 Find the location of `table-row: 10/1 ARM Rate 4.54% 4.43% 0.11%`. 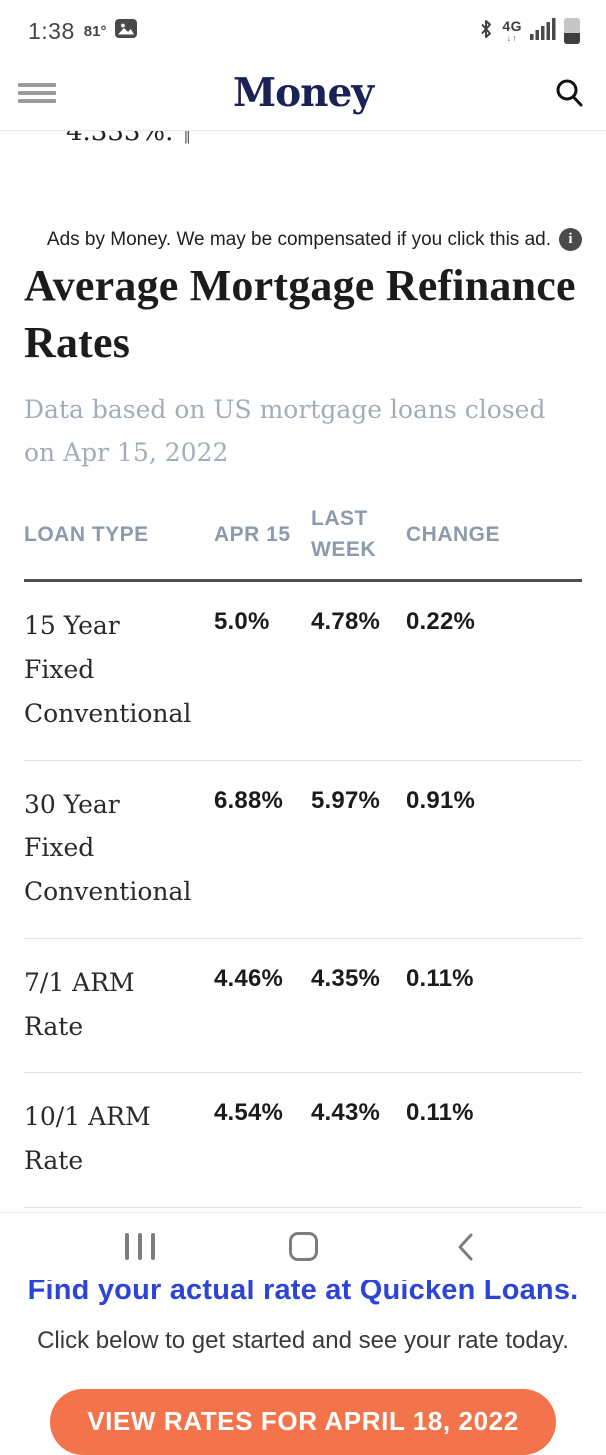

table-row: 10/1 ARM Rate 4.54% 4.43% 0.11% is located at coordinates (303, 1140).